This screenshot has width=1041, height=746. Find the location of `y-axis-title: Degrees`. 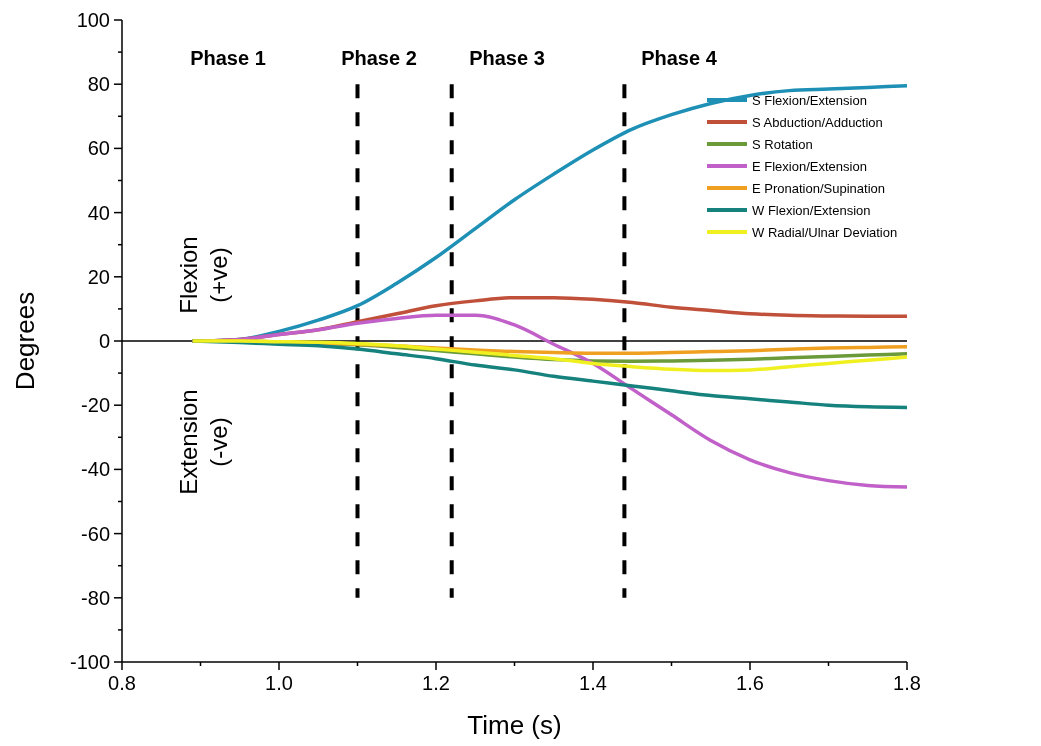

y-axis-title: Degrees is located at coordinates (25, 341).